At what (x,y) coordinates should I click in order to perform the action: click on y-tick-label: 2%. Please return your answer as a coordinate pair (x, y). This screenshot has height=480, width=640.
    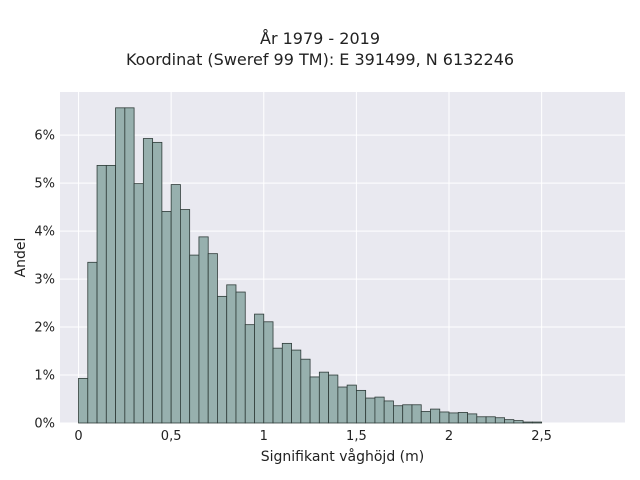
    Looking at the image, I should click on (44, 328).